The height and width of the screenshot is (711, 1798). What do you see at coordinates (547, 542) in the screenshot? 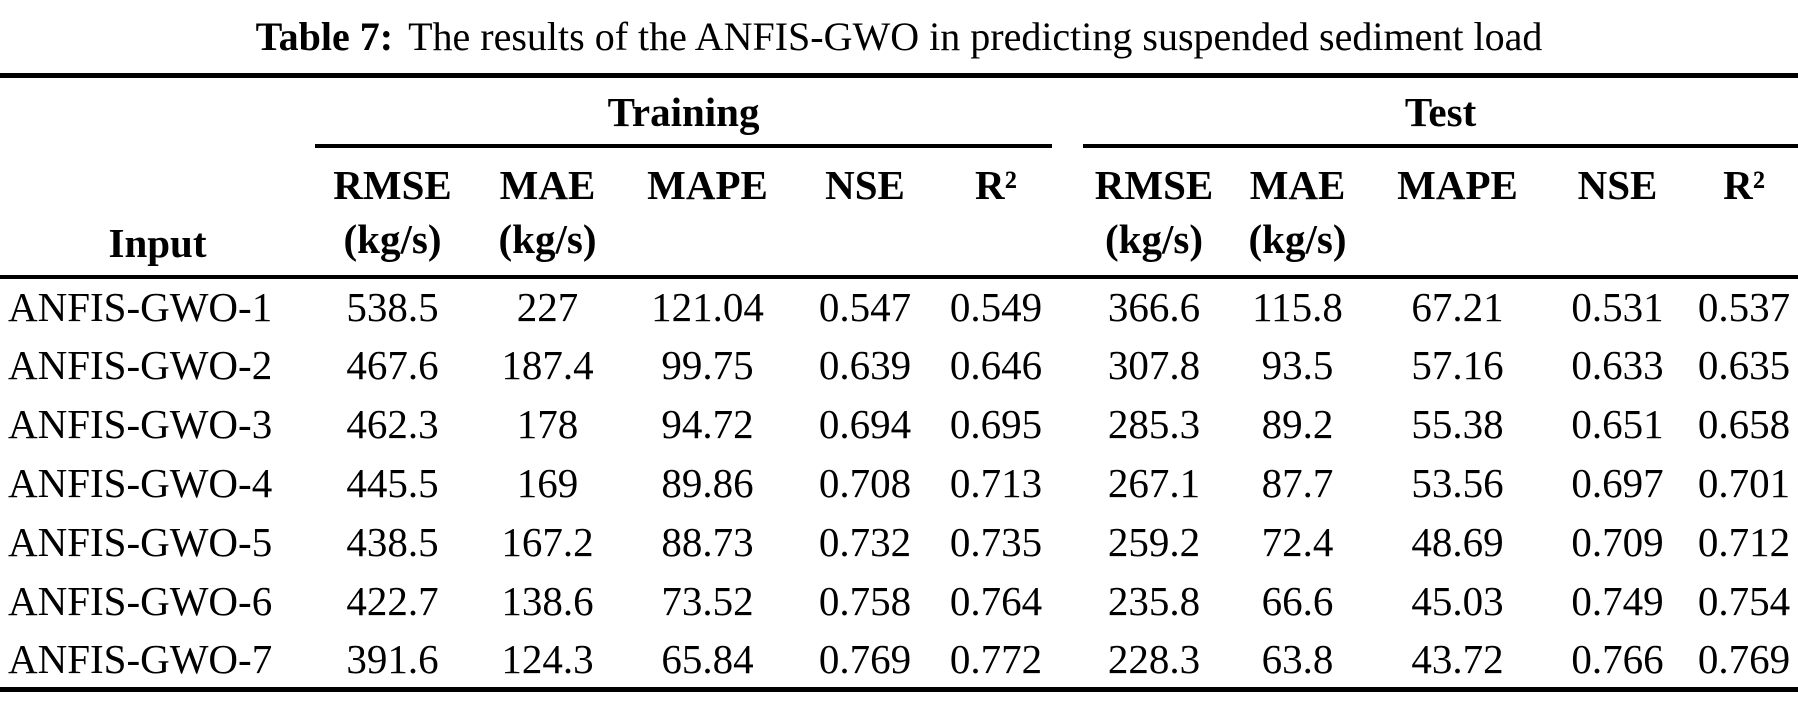
I see `value-cell: 167.2` at bounding box center [547, 542].